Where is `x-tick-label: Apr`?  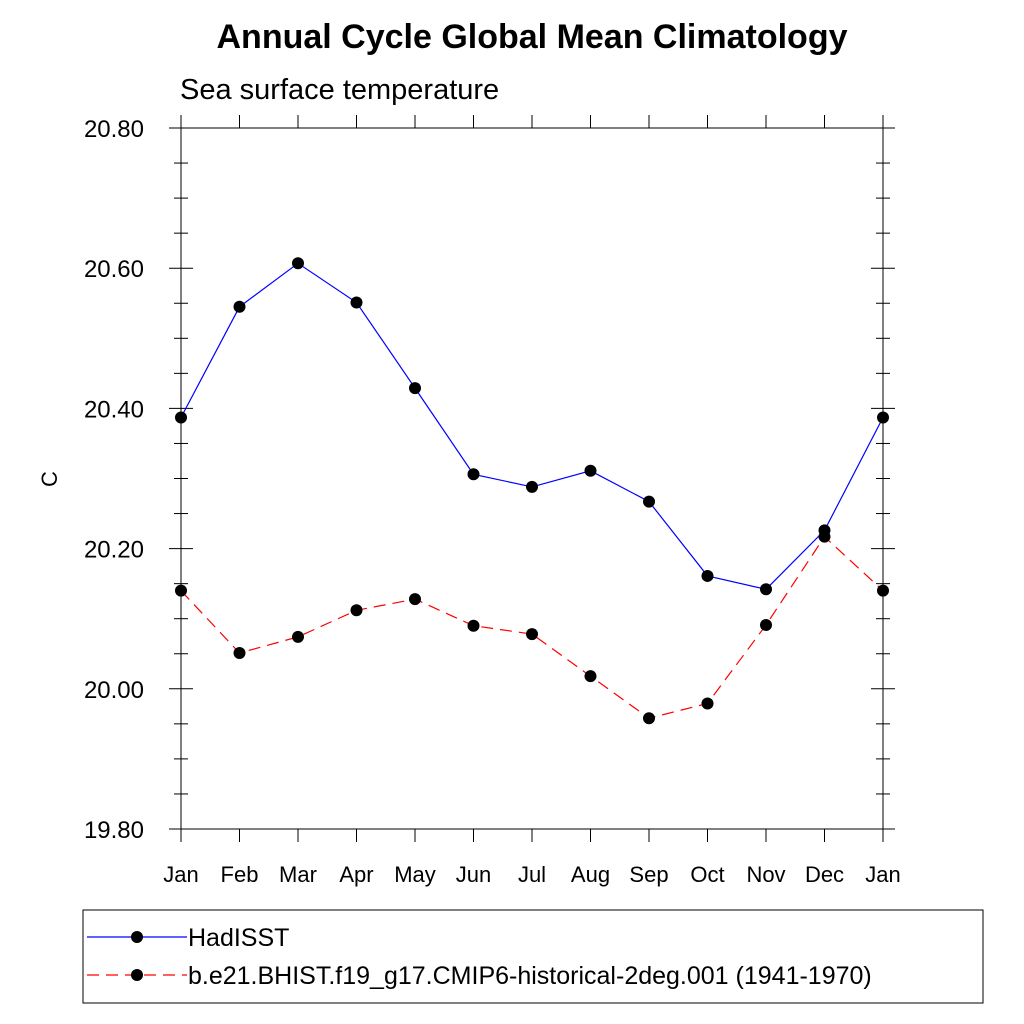
x-tick-label: Apr is located at coordinates (356, 874).